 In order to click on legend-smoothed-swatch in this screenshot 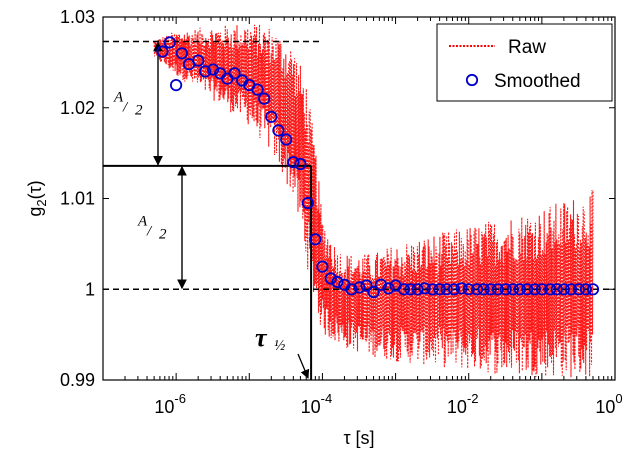, I will do `click(472, 80)`.